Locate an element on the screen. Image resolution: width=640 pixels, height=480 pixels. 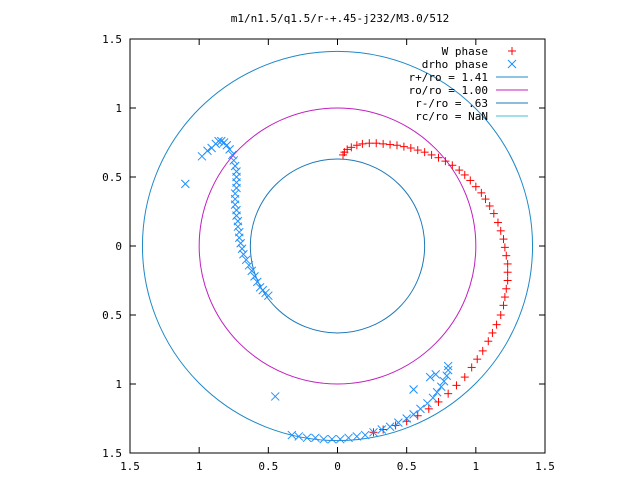
x-tick-label: 0 is located at coordinates (337, 466).